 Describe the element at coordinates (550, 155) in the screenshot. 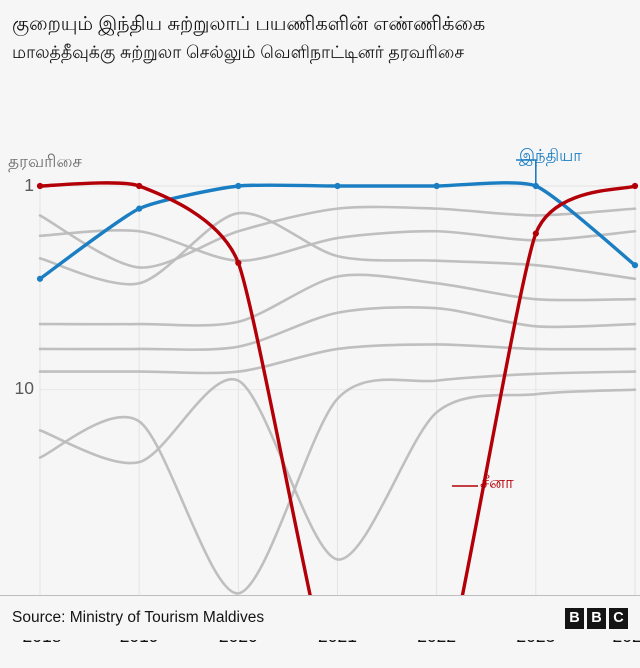

I see `series-label-india: இந்தியா` at that location.